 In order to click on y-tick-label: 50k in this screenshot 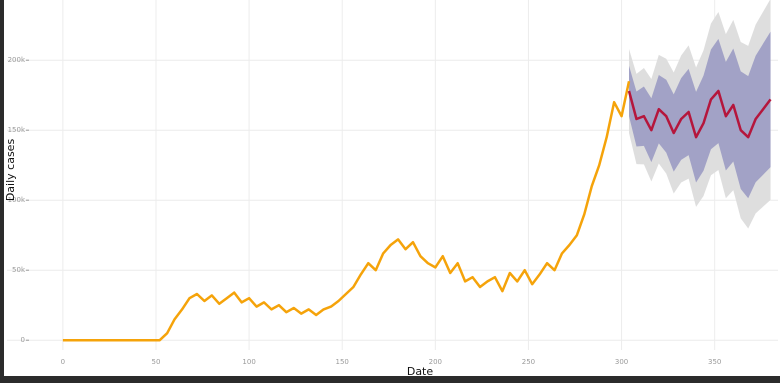, I will do `click(19, 270)`.